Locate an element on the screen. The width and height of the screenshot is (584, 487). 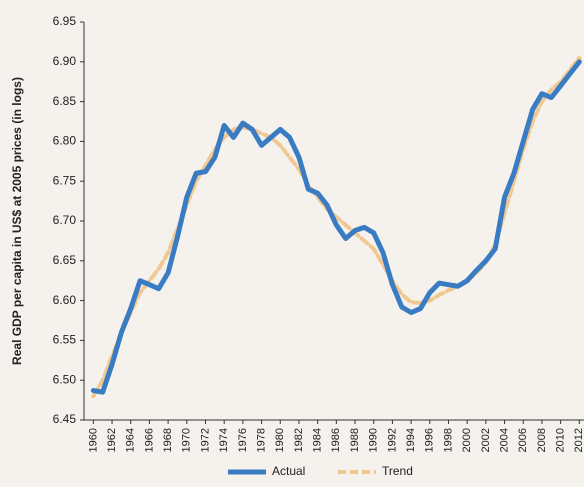
x-tick-label: 1984 is located at coordinates (318, 440).